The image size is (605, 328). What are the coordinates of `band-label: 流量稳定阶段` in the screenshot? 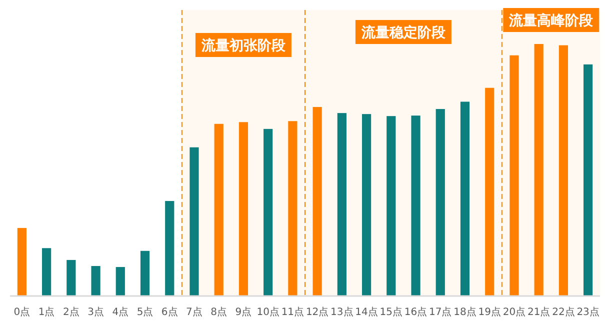 It's located at (403, 32).